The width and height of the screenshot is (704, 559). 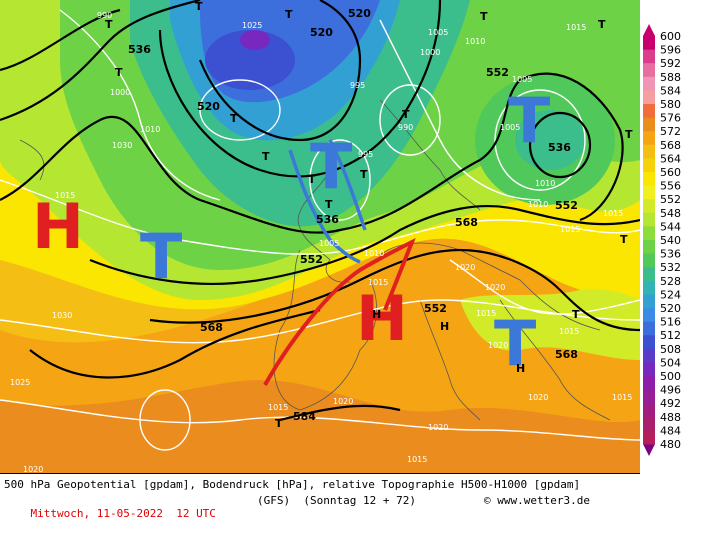 I want to click on scale-tick-label: 524, so click(x=670, y=294).